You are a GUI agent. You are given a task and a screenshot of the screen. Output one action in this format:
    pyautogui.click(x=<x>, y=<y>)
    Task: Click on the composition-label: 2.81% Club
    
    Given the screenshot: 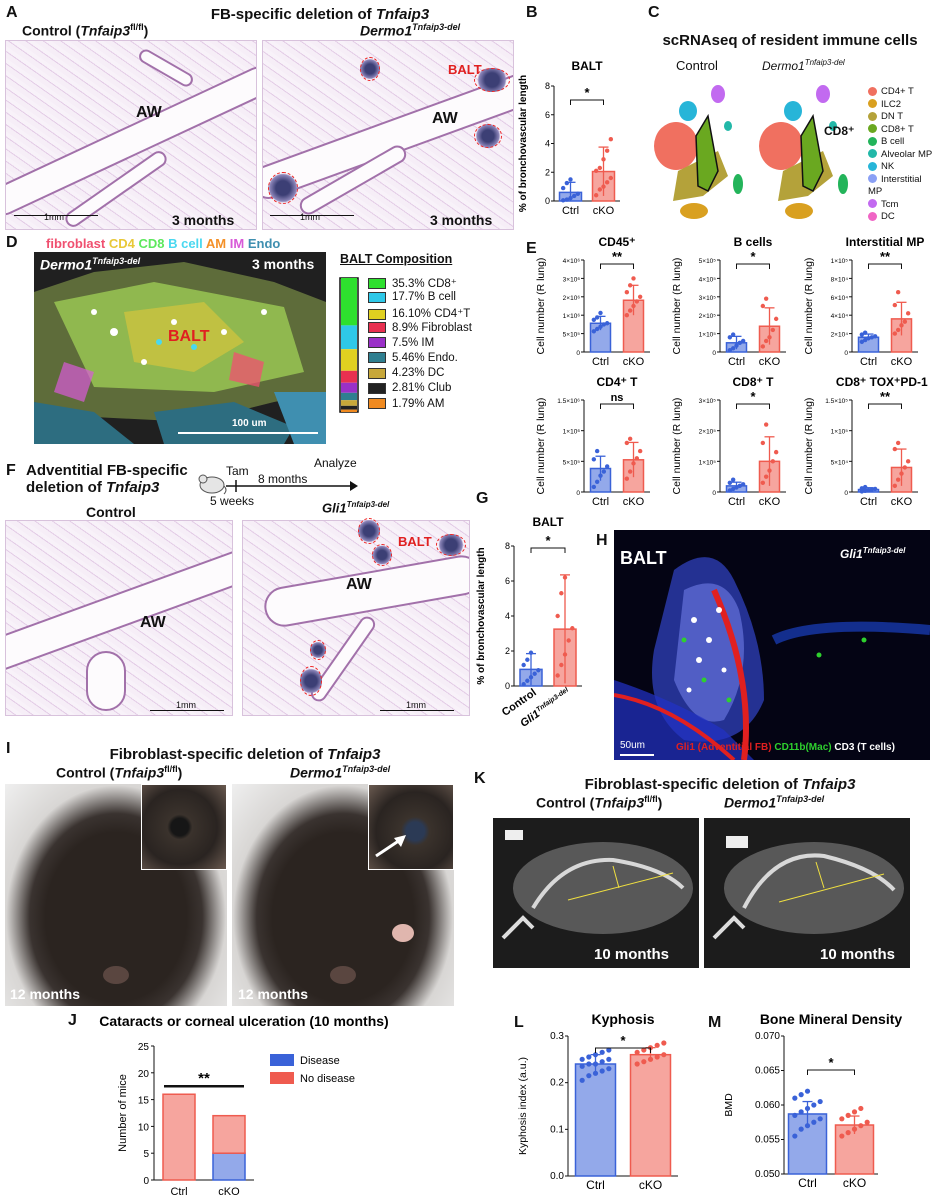 What is the action you would take?
    pyautogui.click(x=422, y=388)
    